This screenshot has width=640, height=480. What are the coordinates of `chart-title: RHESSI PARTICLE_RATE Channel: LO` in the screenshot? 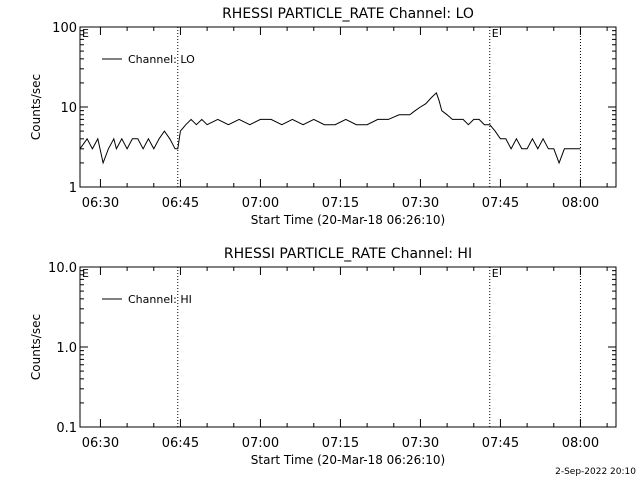 It's located at (348, 14).